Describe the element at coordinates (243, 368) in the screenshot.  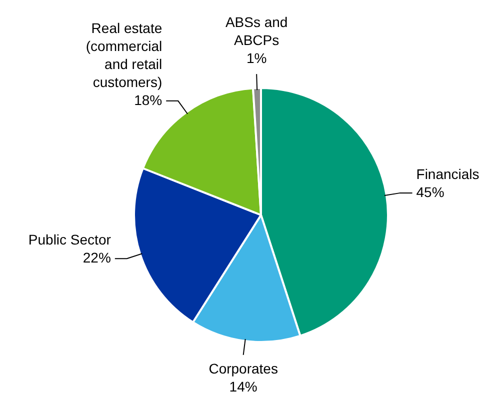
I see `slice-label: Corporates` at that location.